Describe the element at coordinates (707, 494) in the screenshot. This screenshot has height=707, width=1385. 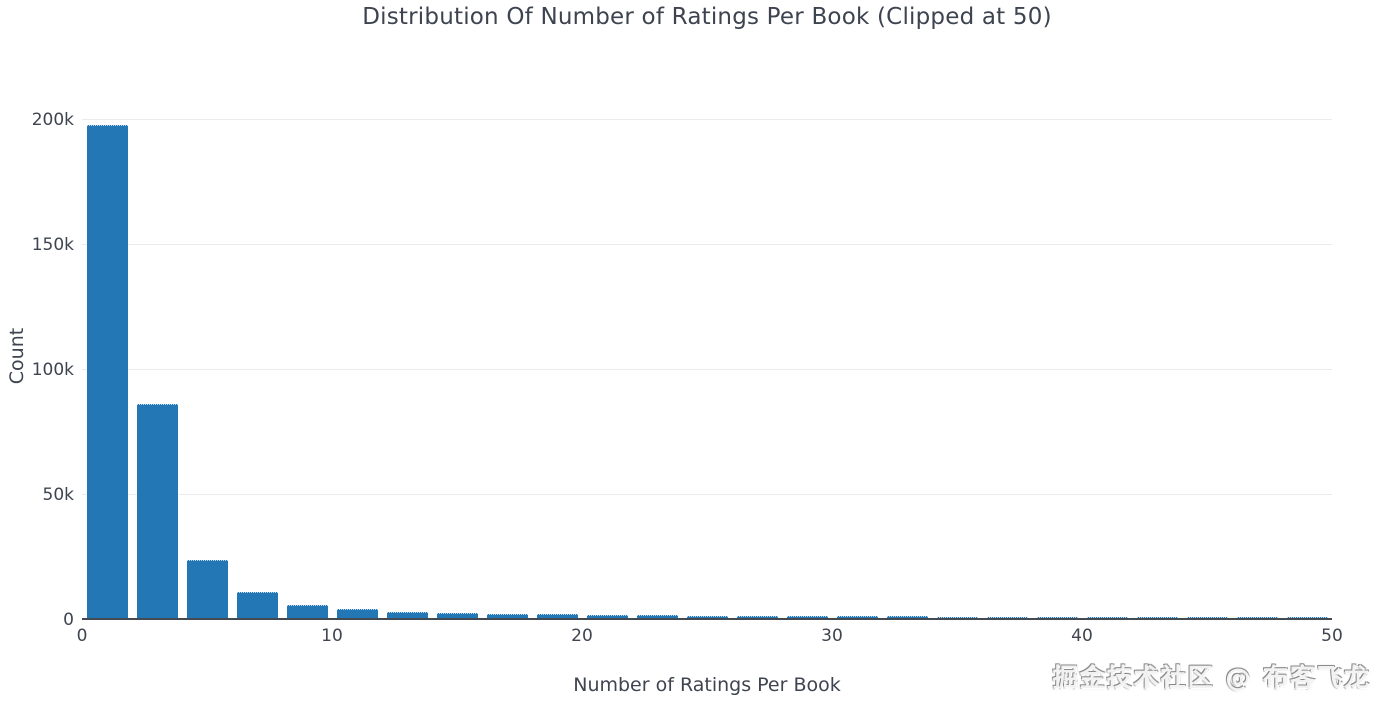
I see `gridline-50k` at that location.